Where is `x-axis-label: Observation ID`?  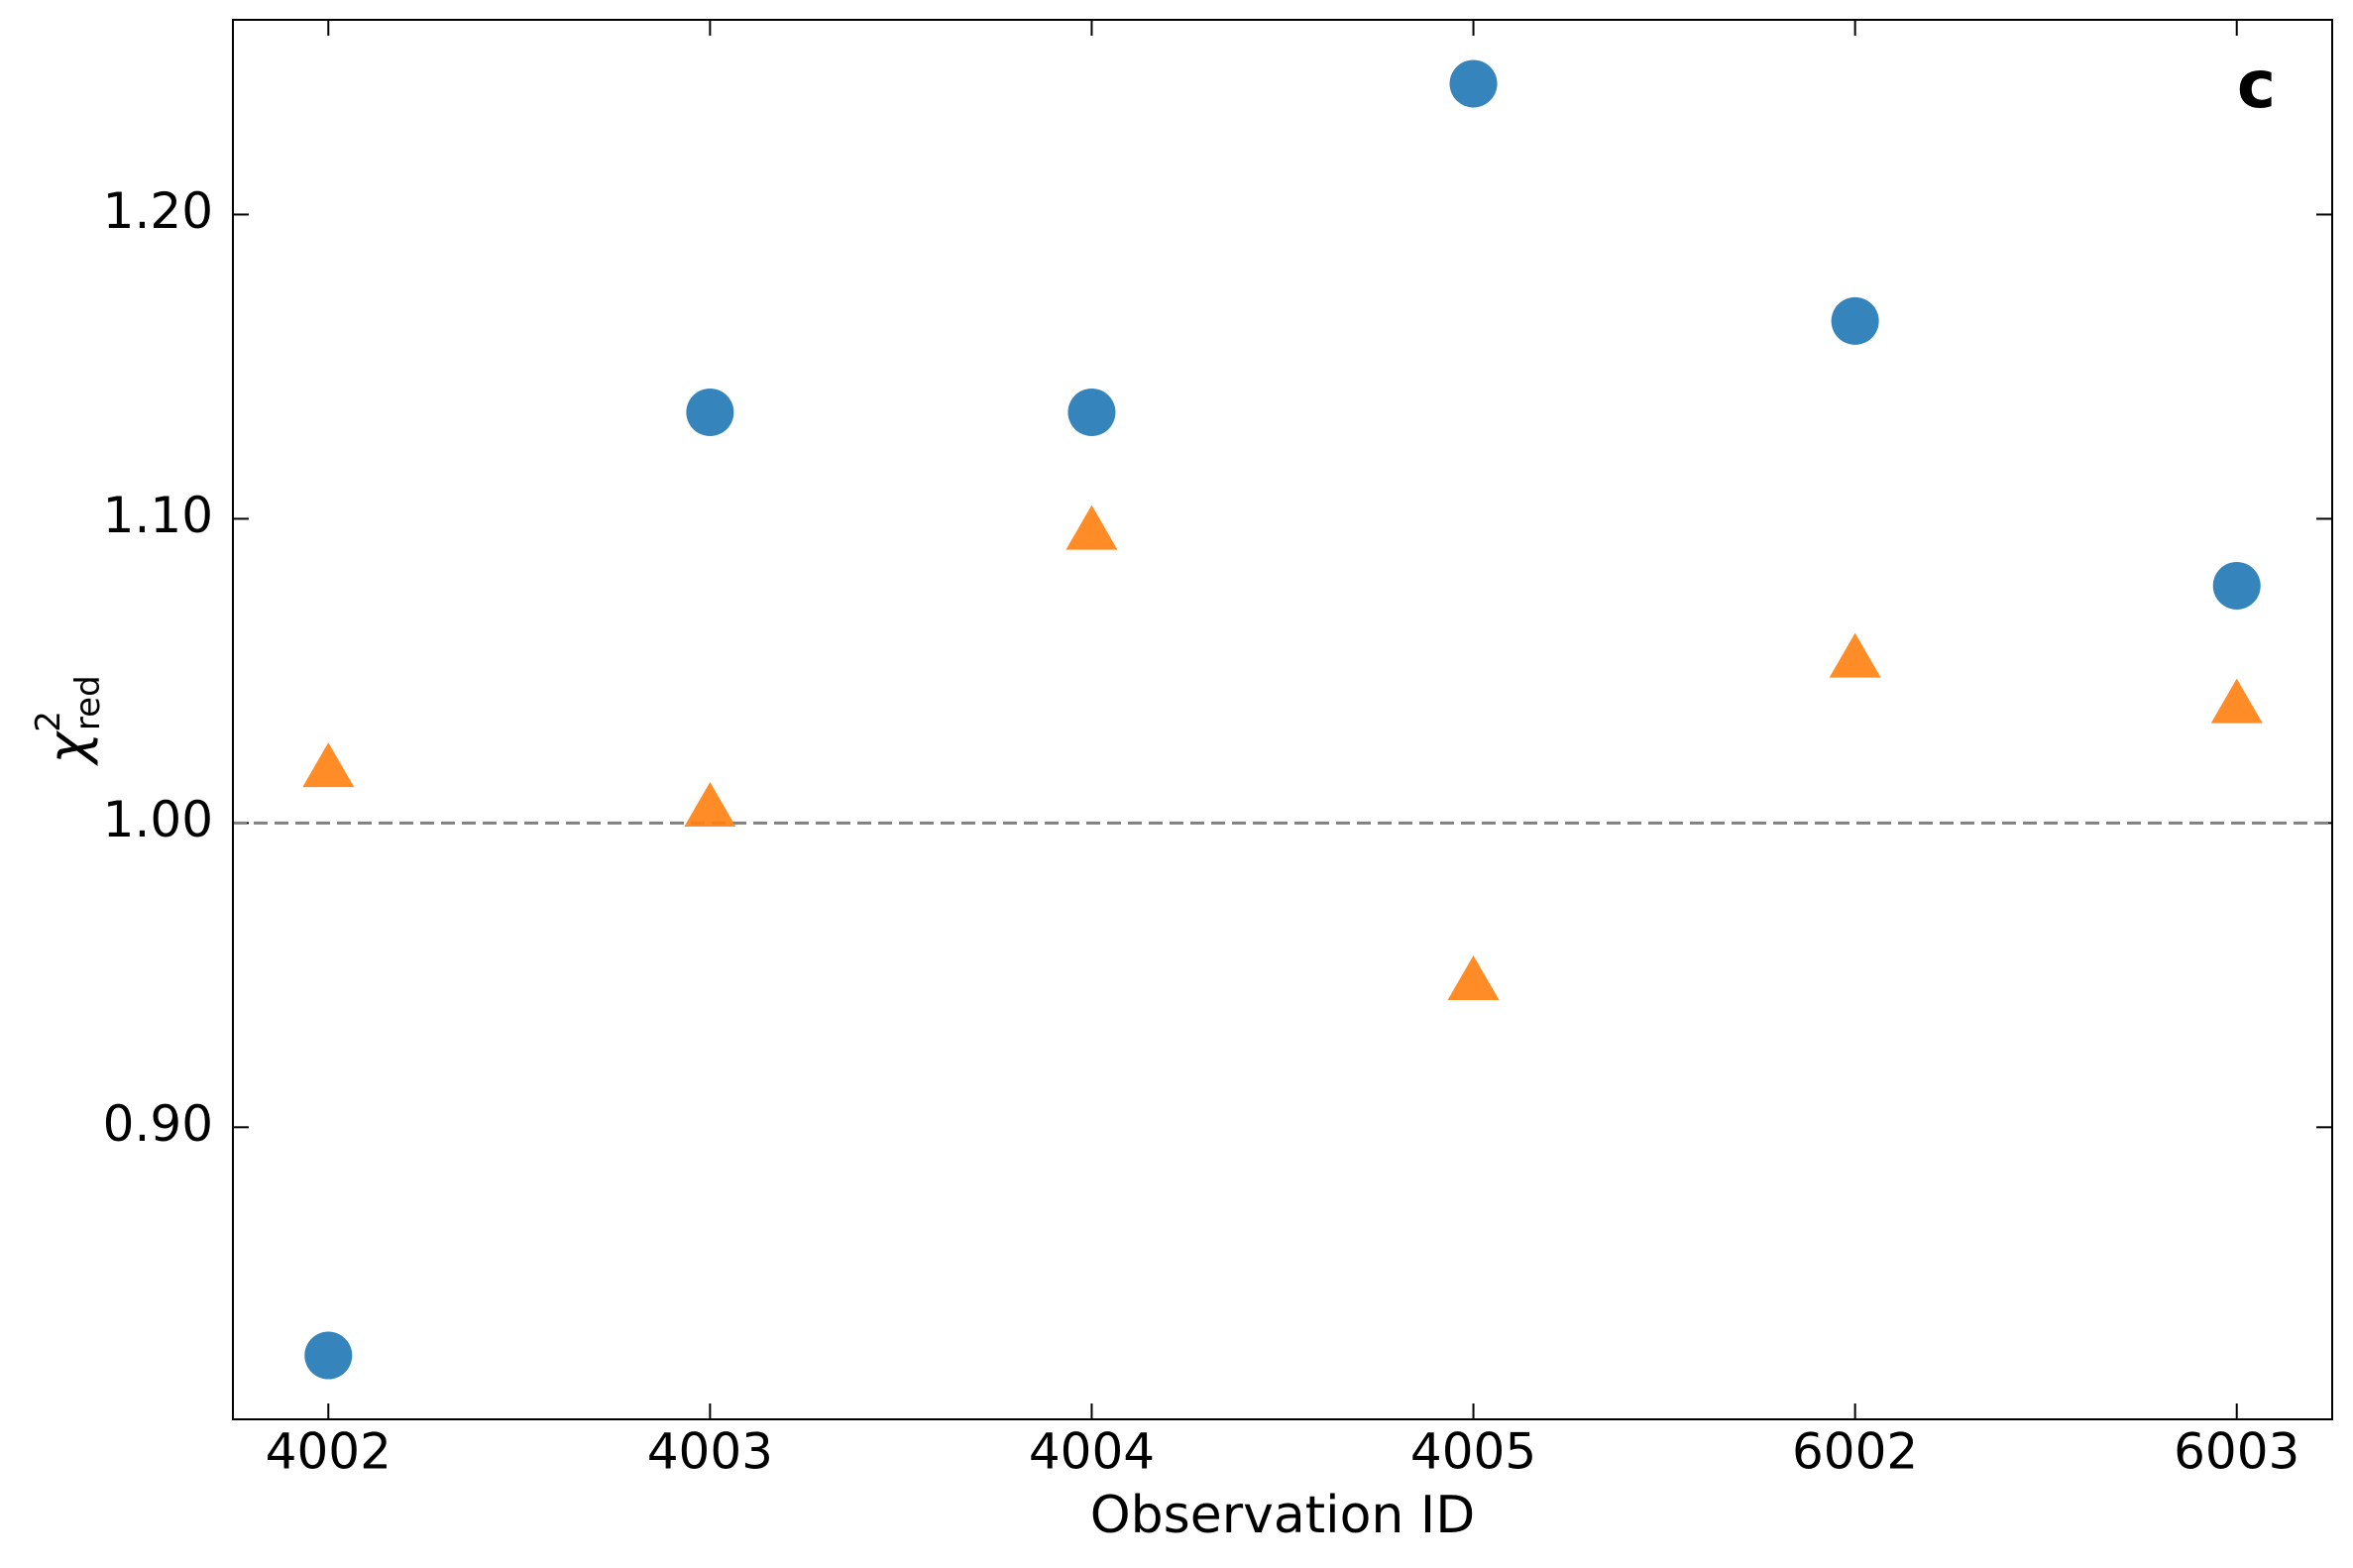 x-axis-label: Observation ID is located at coordinates (1283, 1515).